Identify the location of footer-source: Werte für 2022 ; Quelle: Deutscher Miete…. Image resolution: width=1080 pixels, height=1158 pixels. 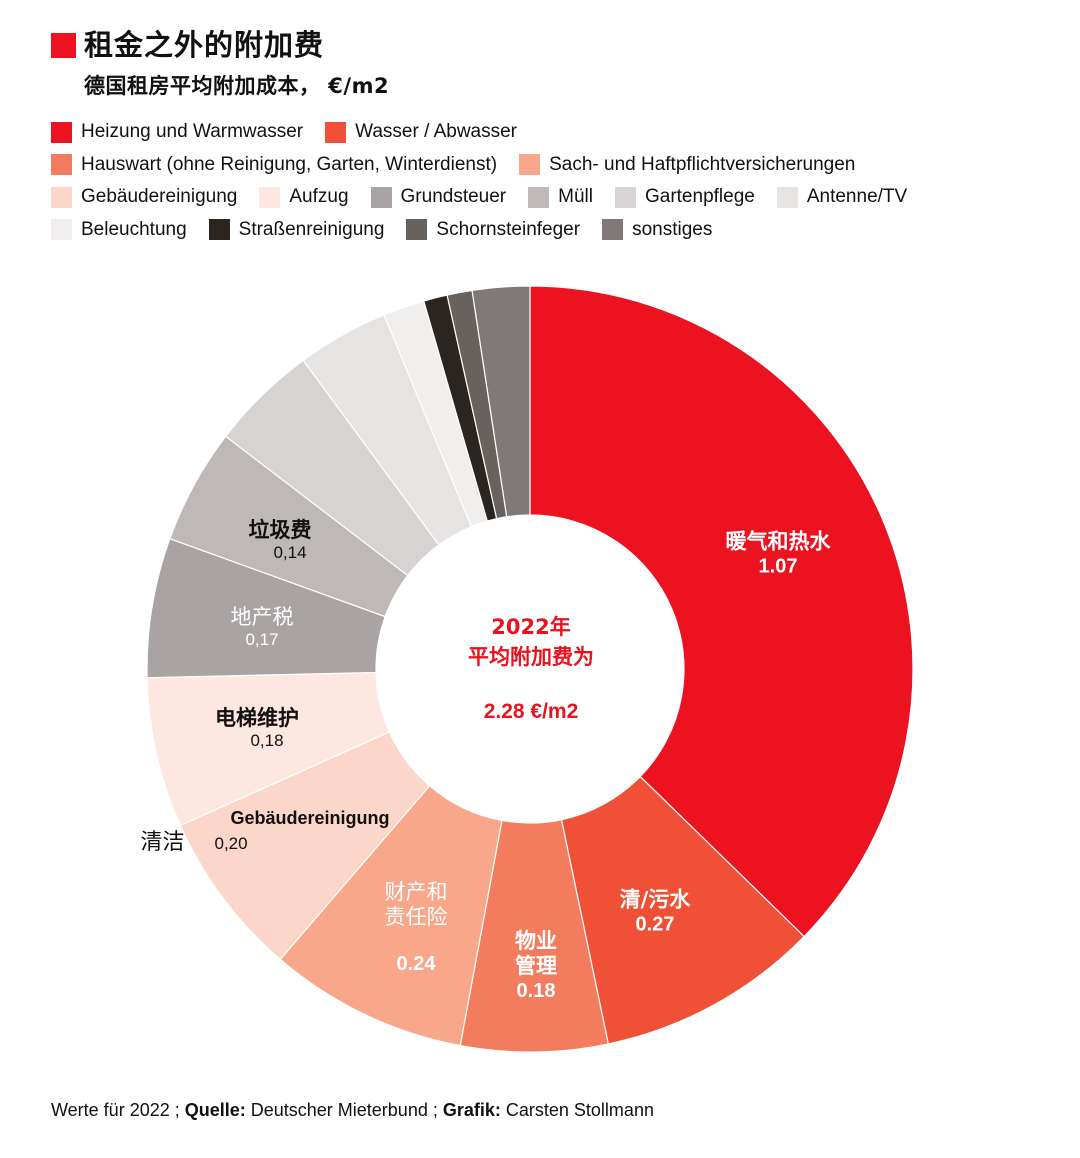
(352, 1110).